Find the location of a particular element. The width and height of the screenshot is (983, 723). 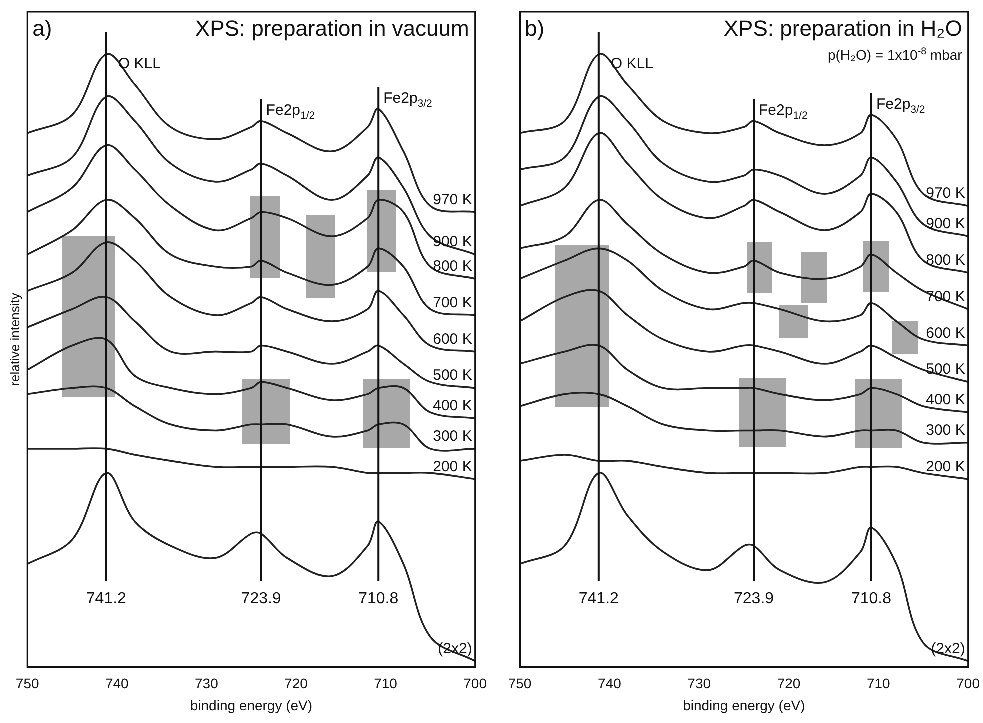

chart-title: XPS: preparation in H₂O is located at coordinates (843, 28).